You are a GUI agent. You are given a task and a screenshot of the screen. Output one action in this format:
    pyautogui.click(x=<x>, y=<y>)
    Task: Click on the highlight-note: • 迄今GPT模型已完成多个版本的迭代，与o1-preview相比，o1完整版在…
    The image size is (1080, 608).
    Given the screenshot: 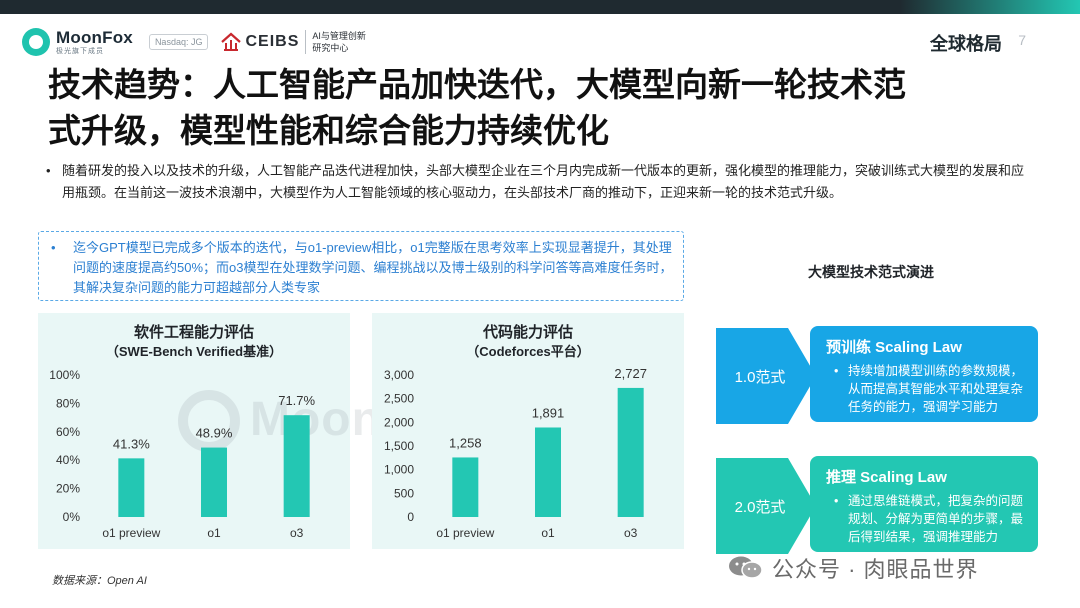 What is the action you would take?
    pyautogui.click(x=361, y=266)
    